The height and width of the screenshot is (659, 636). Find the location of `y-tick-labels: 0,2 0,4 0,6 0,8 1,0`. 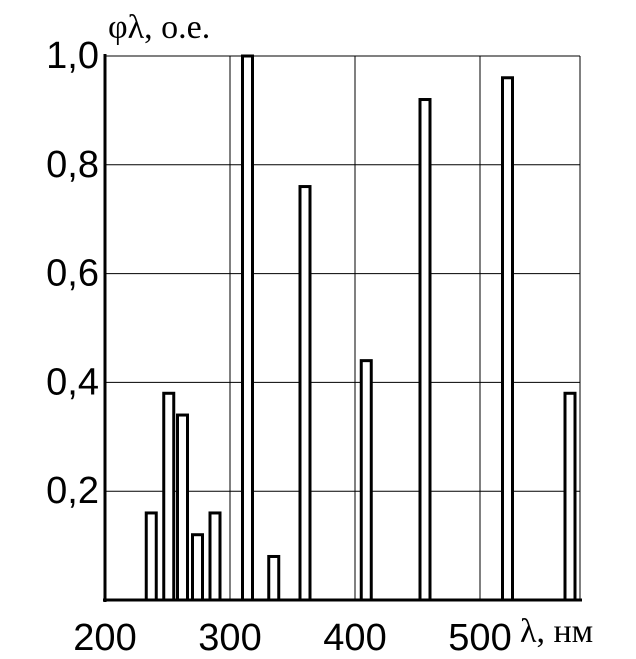

y-tick-labels: 0,2 0,4 0,6 0,8 1,0 is located at coordinates (72, 273).